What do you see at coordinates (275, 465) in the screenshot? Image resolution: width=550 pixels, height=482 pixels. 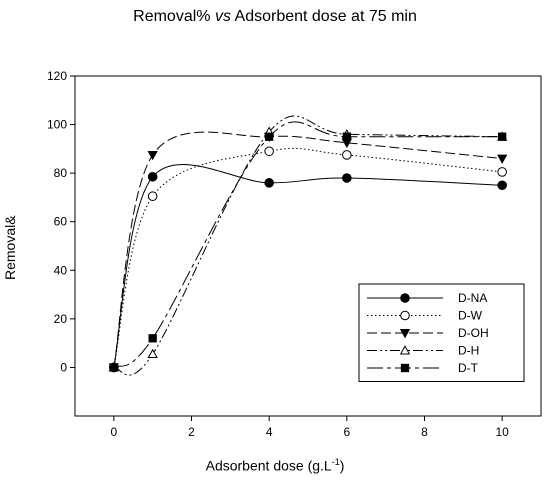 I see `x-axis-label: Adsorbent dose (g.L-1)` at bounding box center [275, 465].